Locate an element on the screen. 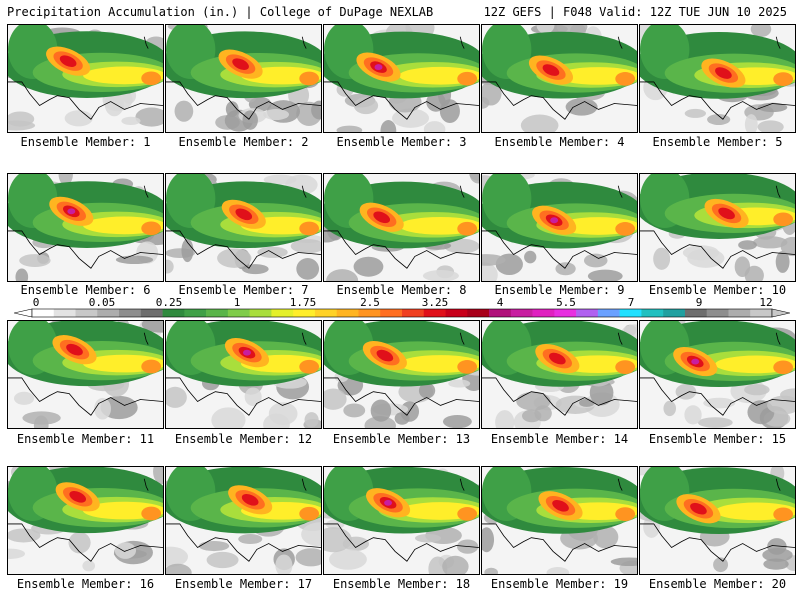 The height and width of the screenshot is (600, 800). colorbar-tick-label: 0.25 is located at coordinates (169, 302).